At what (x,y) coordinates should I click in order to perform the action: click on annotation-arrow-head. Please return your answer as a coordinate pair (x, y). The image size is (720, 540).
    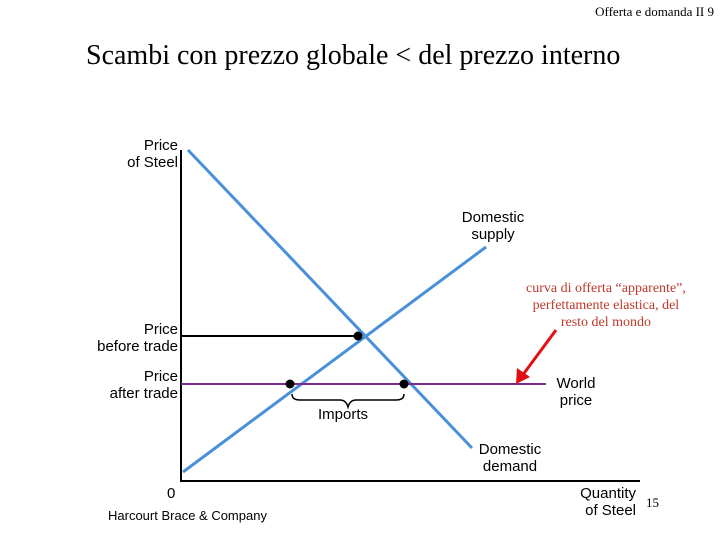
    Looking at the image, I should click on (523, 376).